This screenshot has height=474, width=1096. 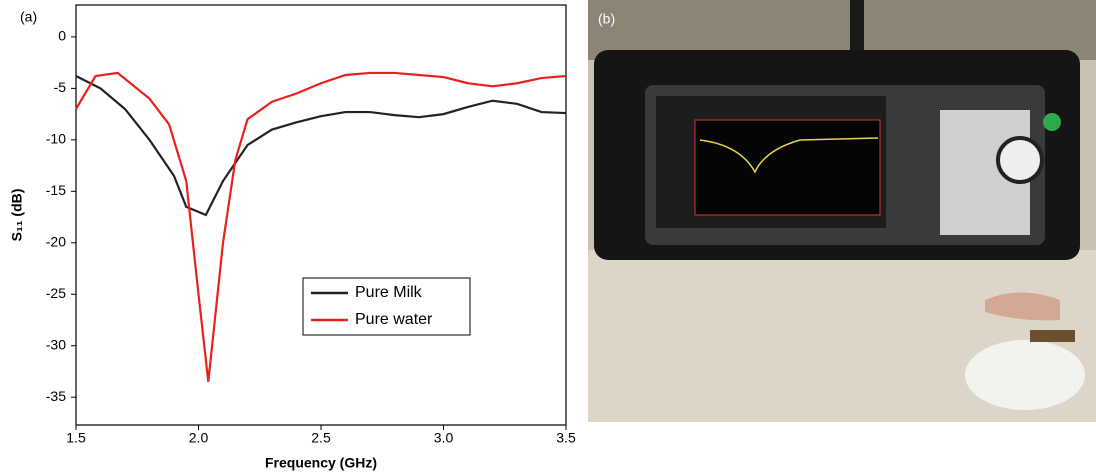 What do you see at coordinates (17, 215) in the screenshot?
I see `y-axis-label: S₁₁ (dB)` at bounding box center [17, 215].